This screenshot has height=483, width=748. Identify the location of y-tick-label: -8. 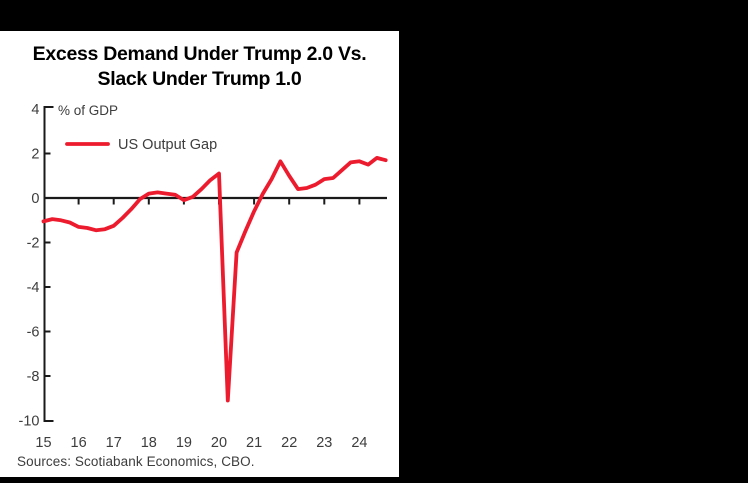
(33, 377).